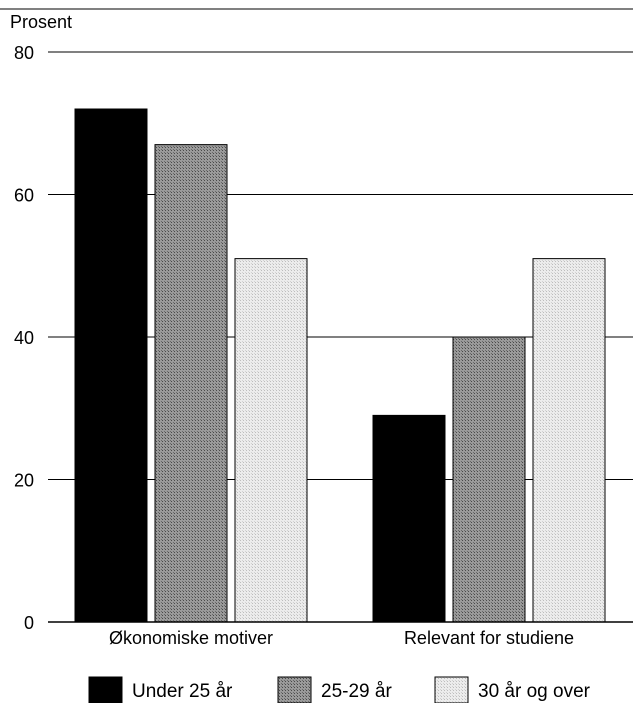 Image resolution: width=633 pixels, height=703 pixels. Describe the element at coordinates (489, 638) in the screenshot. I see `x-category-label: Relevant for studiene` at that location.